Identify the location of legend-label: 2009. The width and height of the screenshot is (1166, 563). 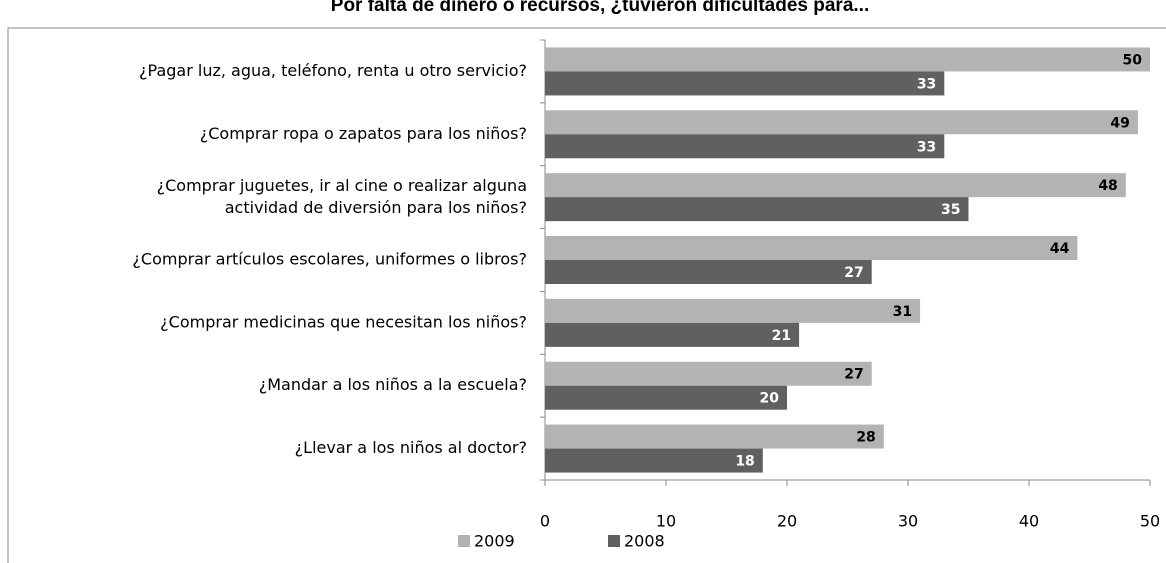
(494, 541).